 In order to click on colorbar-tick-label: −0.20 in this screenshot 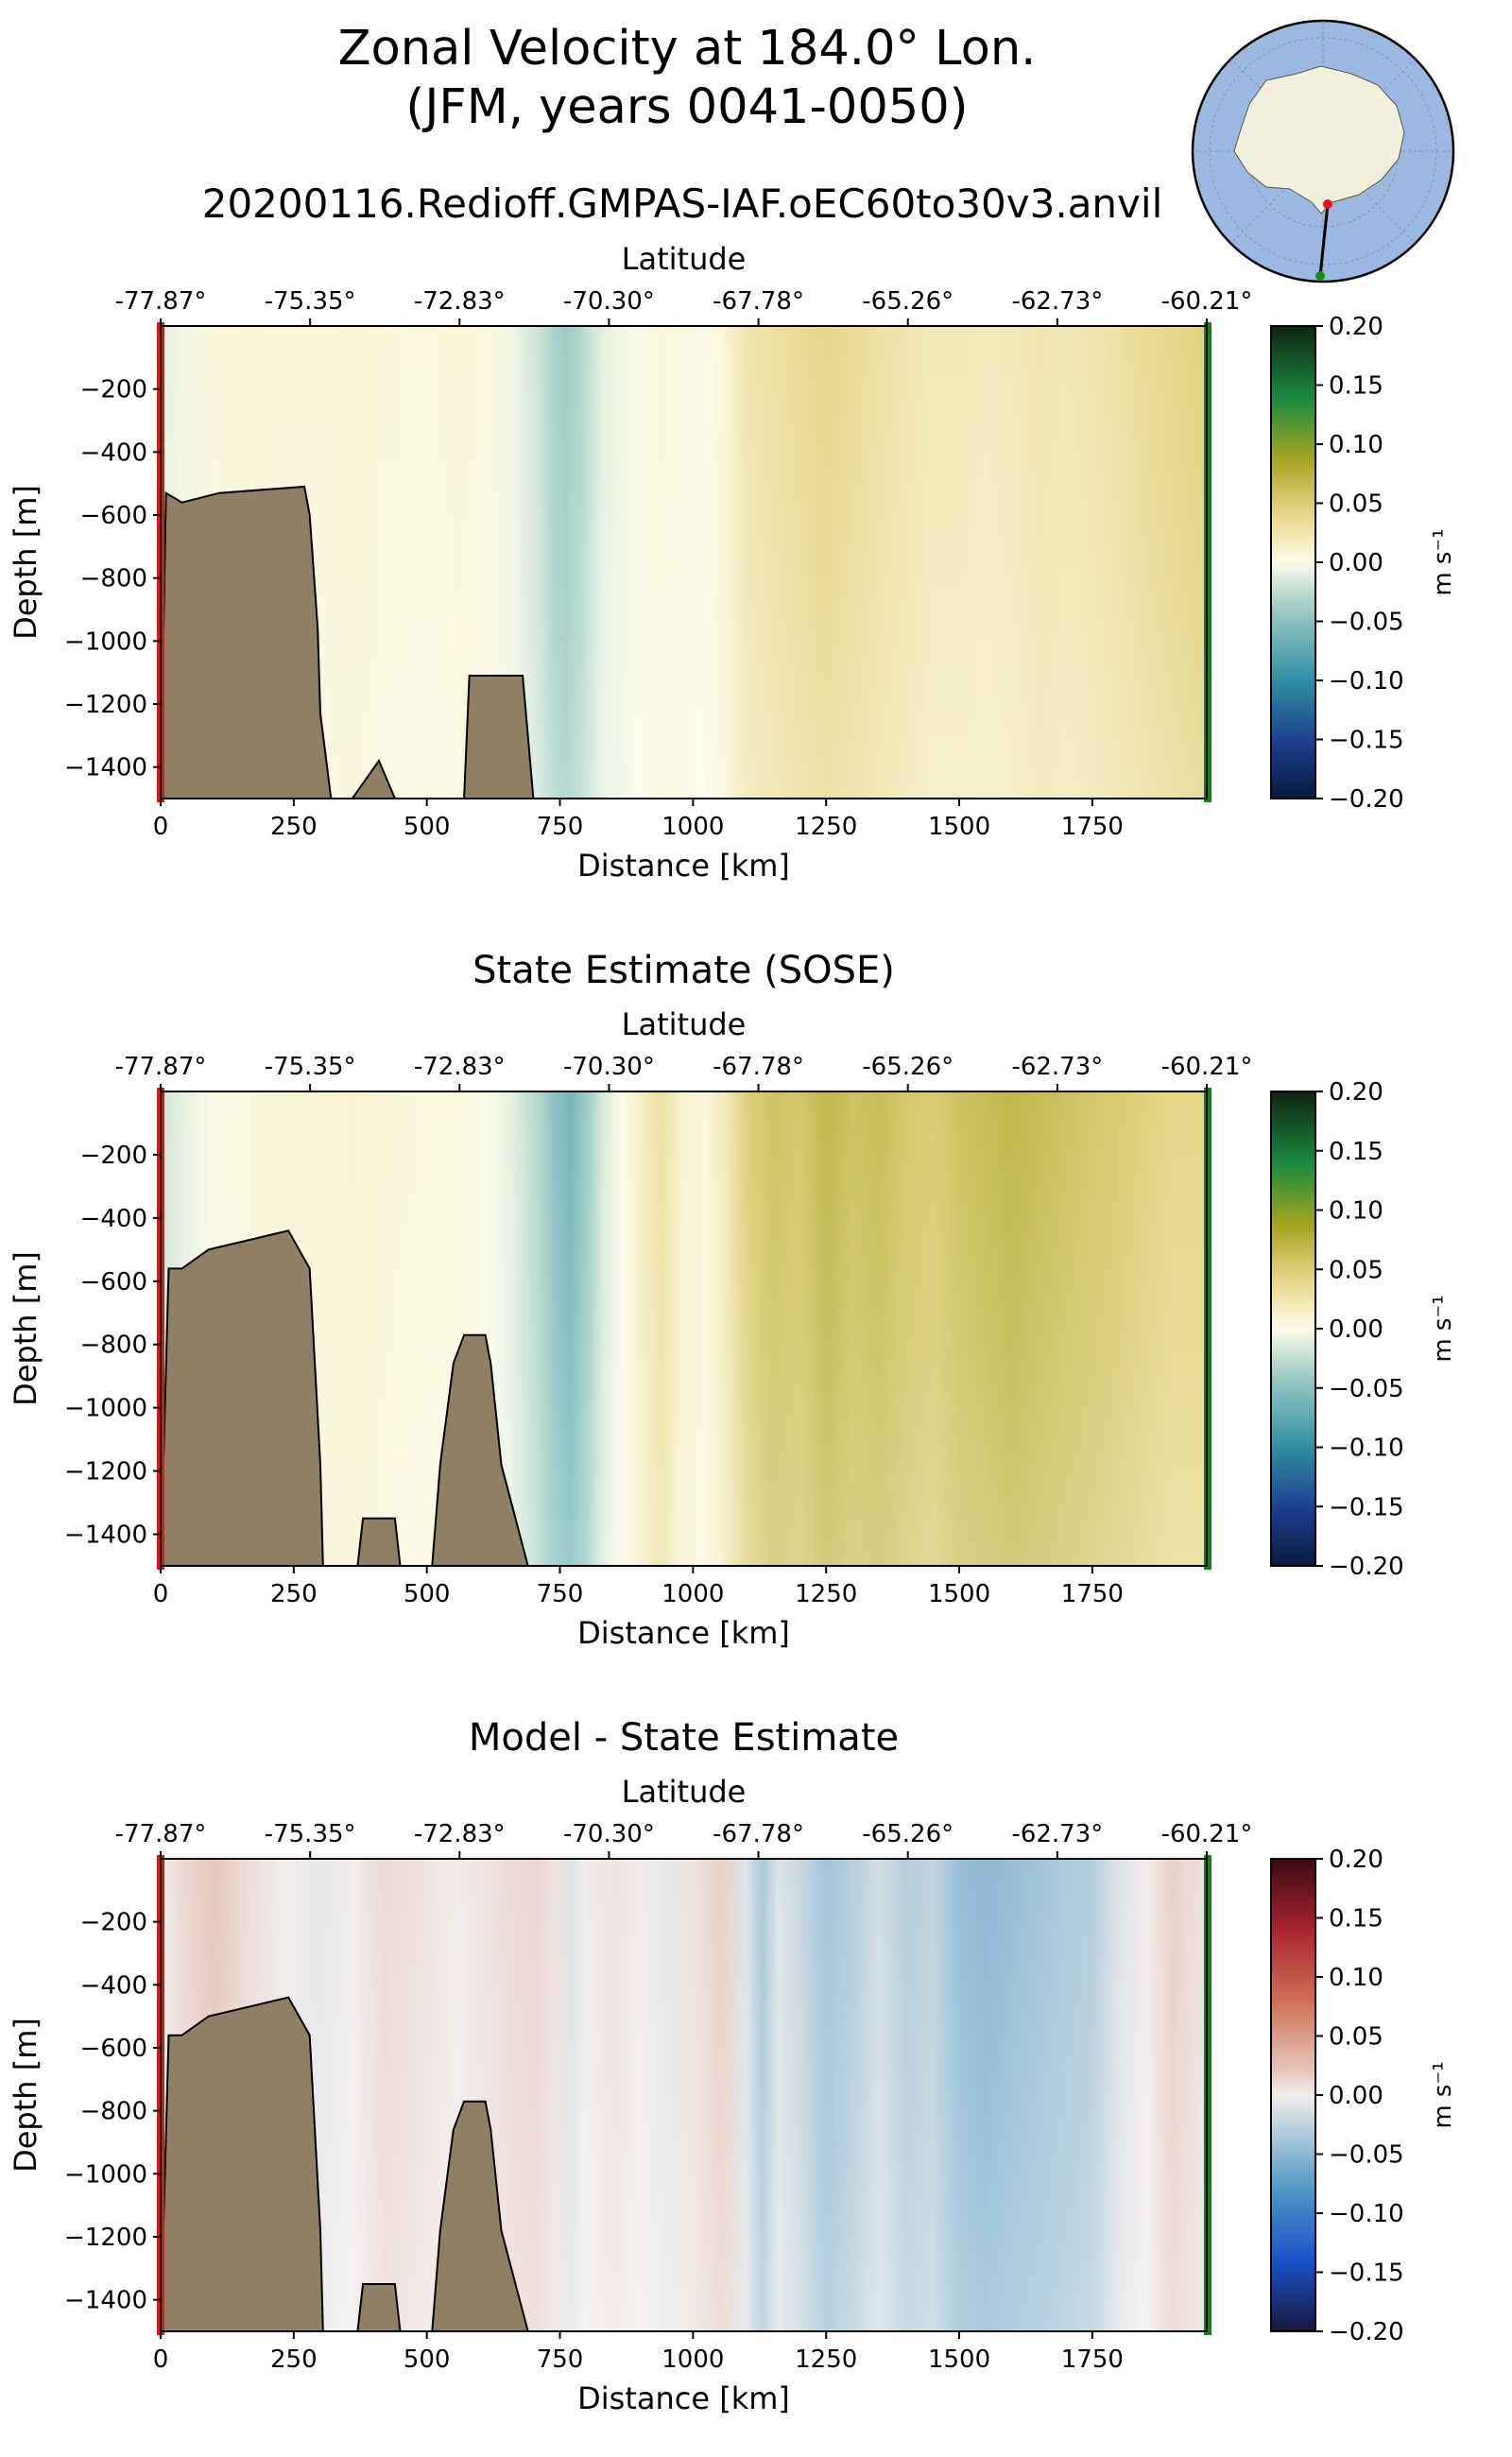, I will do `click(1366, 1567)`.